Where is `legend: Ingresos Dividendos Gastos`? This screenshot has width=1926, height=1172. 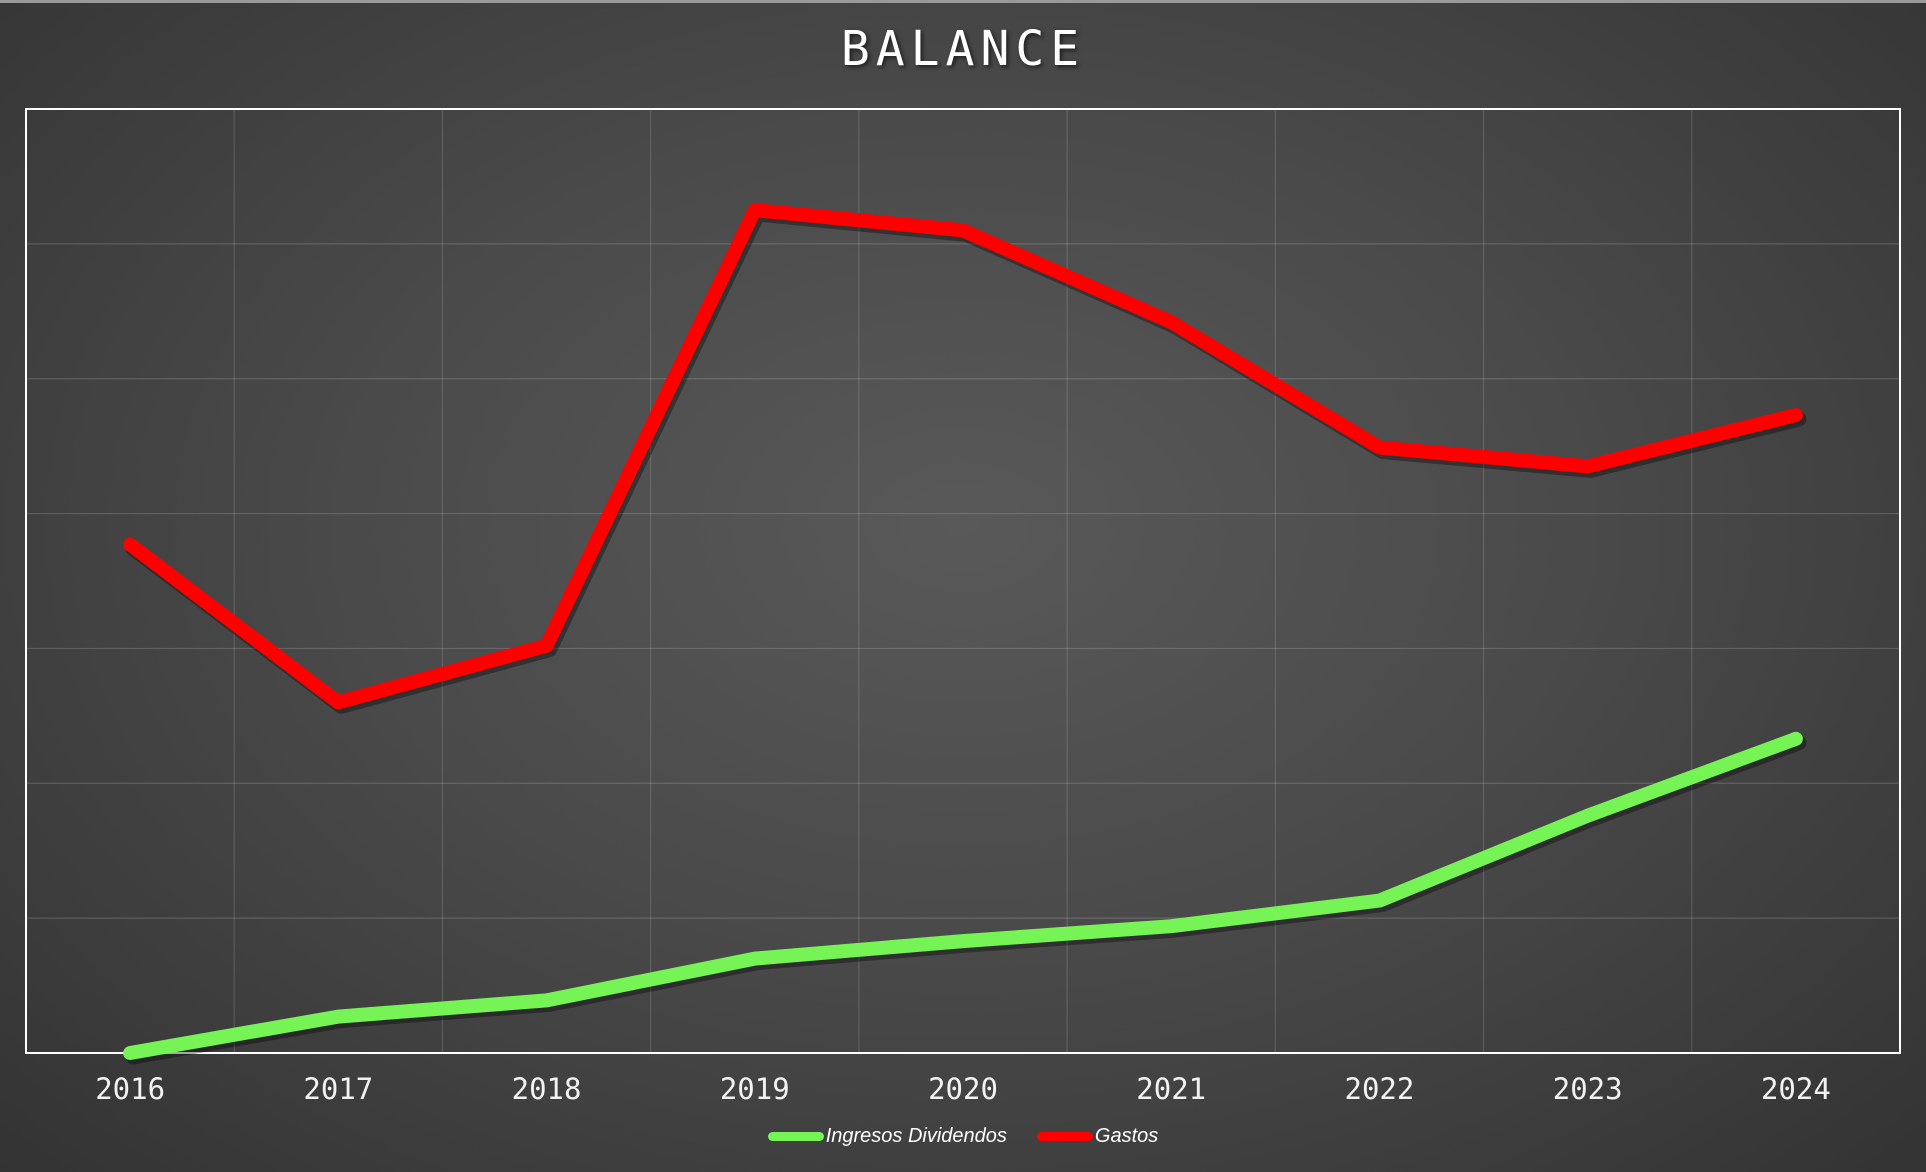 legend: Ingresos Dividendos Gastos is located at coordinates (963, 1136).